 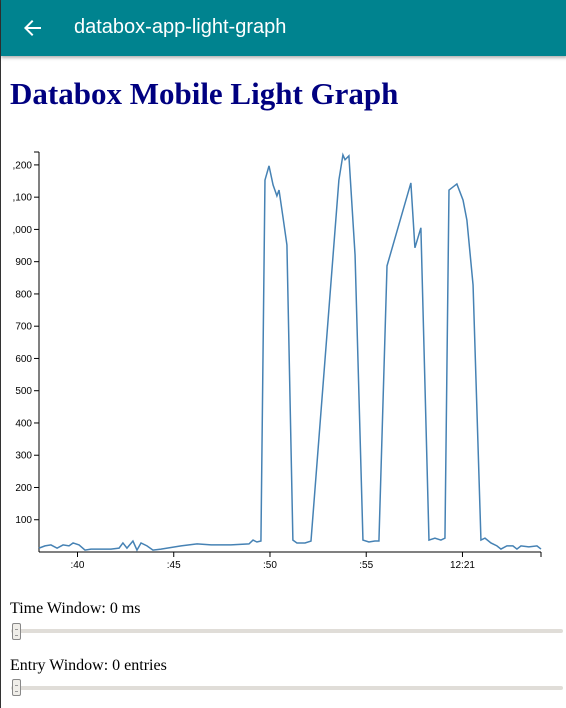 I want to click on y-tick-label: 800, so click(x=23, y=294).